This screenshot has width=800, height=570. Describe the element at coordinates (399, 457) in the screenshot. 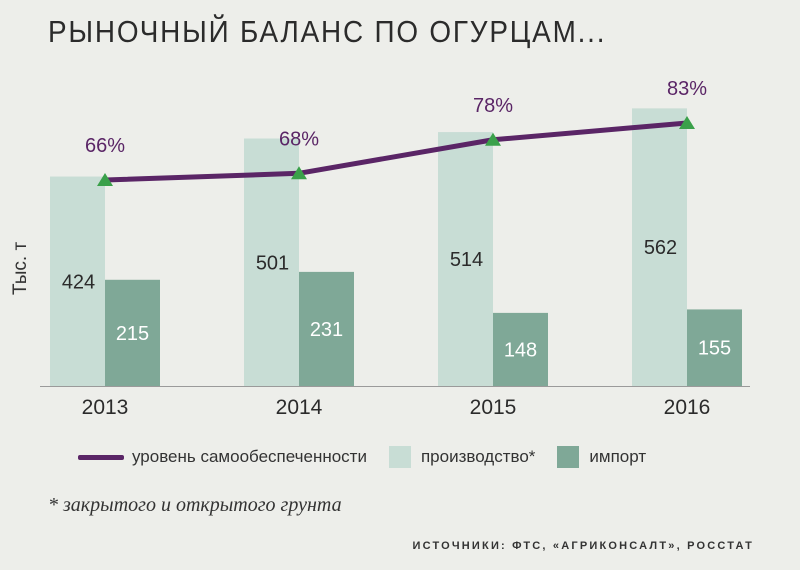

I see `legend-production-swatch` at that location.